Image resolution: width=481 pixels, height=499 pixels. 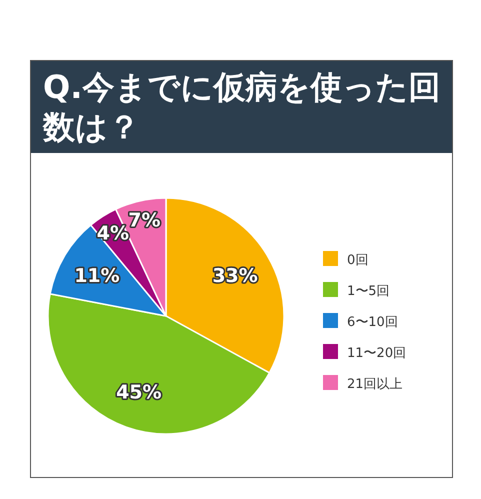 I want to click on legend-label: 1〜5回, so click(x=368, y=291).